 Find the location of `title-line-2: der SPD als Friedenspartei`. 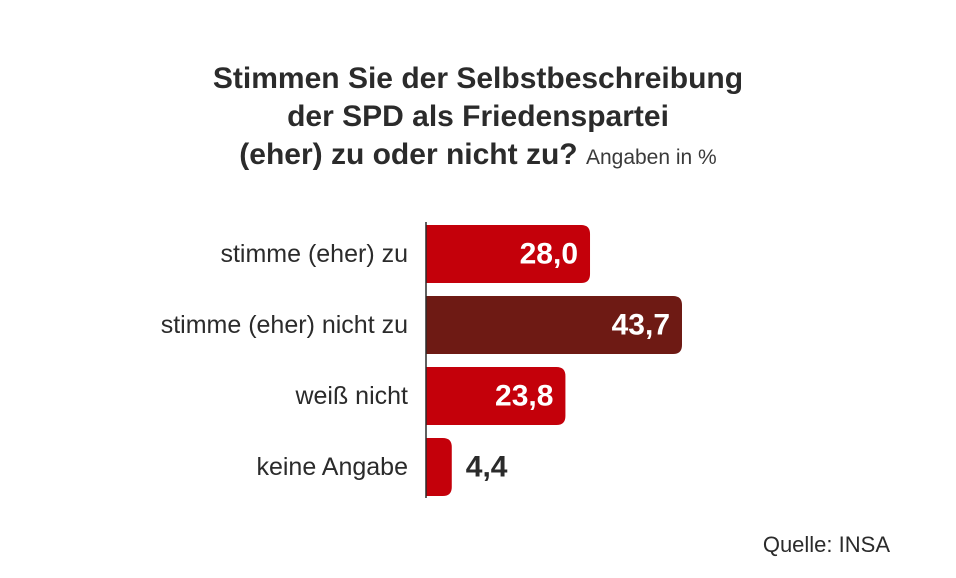

title-line-2: der SPD als Friedenspartei is located at coordinates (478, 116).